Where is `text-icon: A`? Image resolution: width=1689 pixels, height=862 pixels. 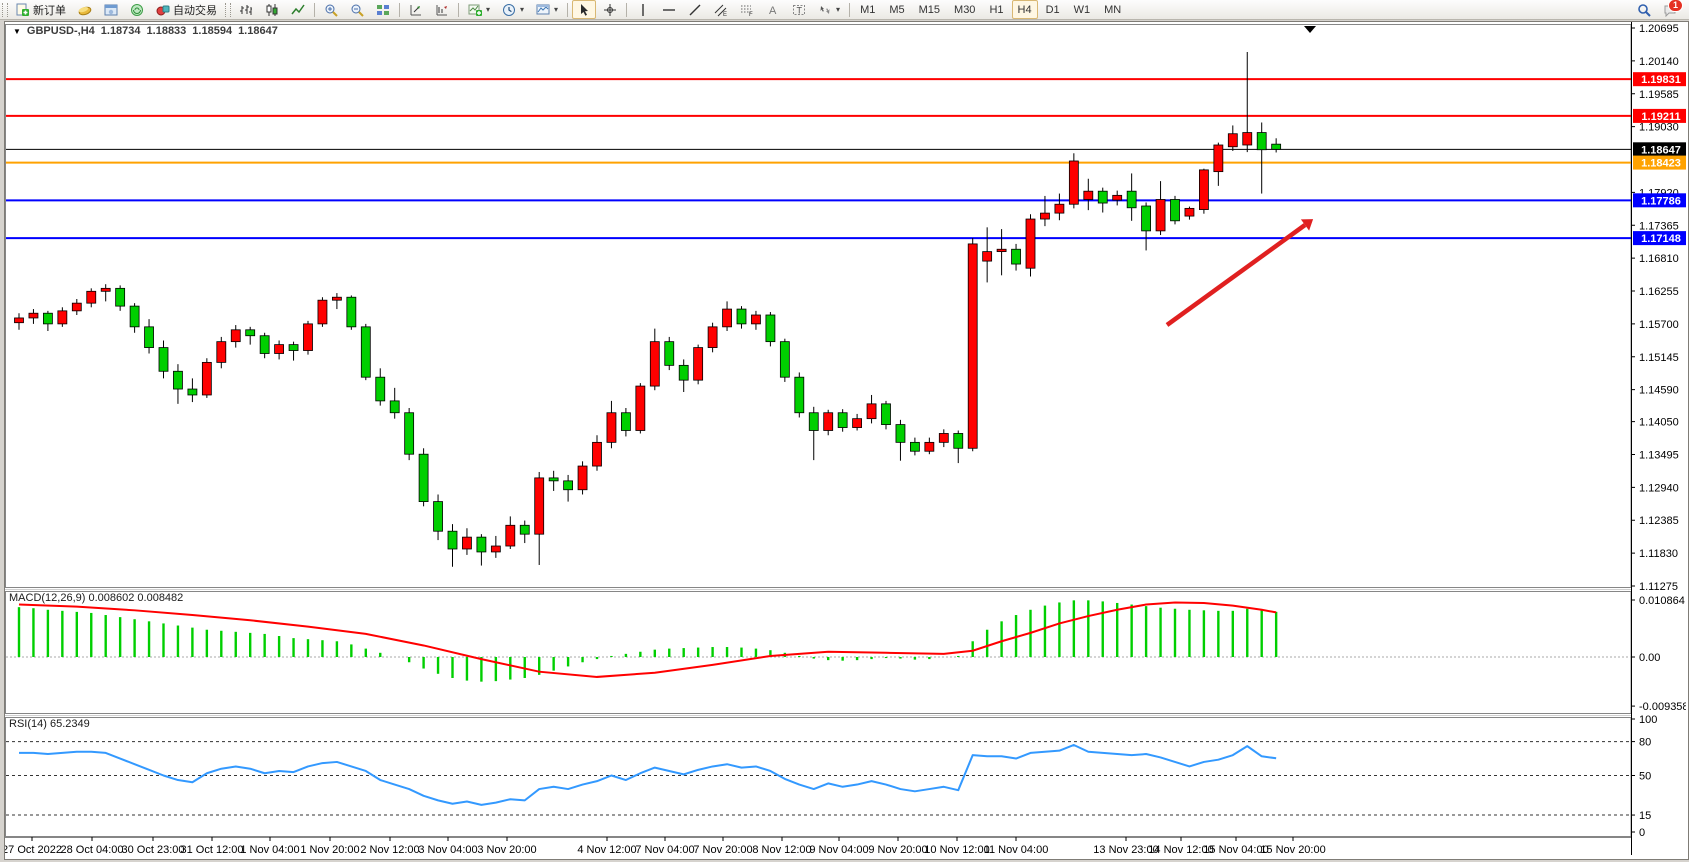 text-icon: A is located at coordinates (773, 10).